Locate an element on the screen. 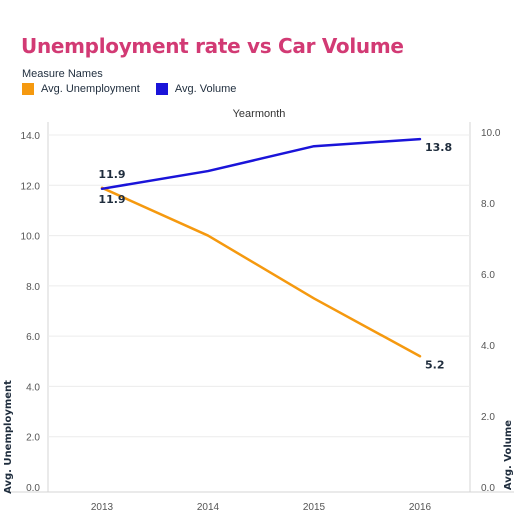 This screenshot has height=524, width=524. y-left-tick-label: 6.0 is located at coordinates (33, 337).